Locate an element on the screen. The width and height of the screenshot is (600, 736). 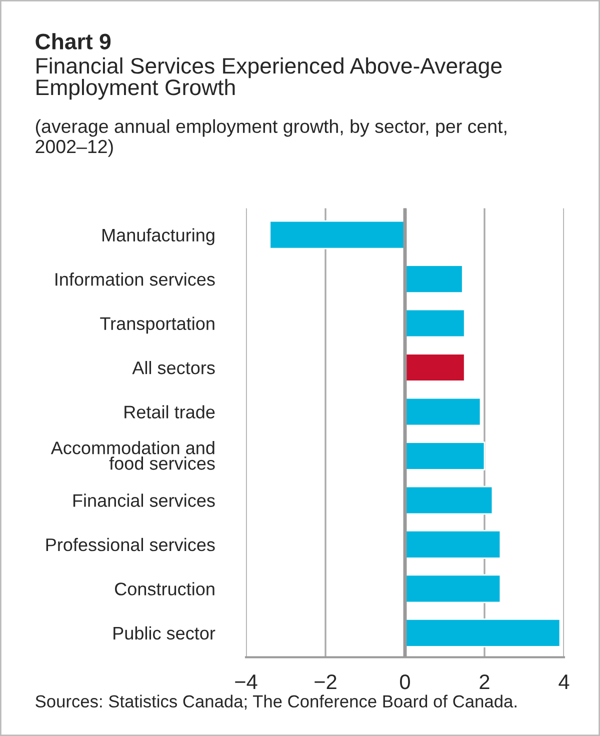
y-tick-label: All sectors is located at coordinates (173, 367).